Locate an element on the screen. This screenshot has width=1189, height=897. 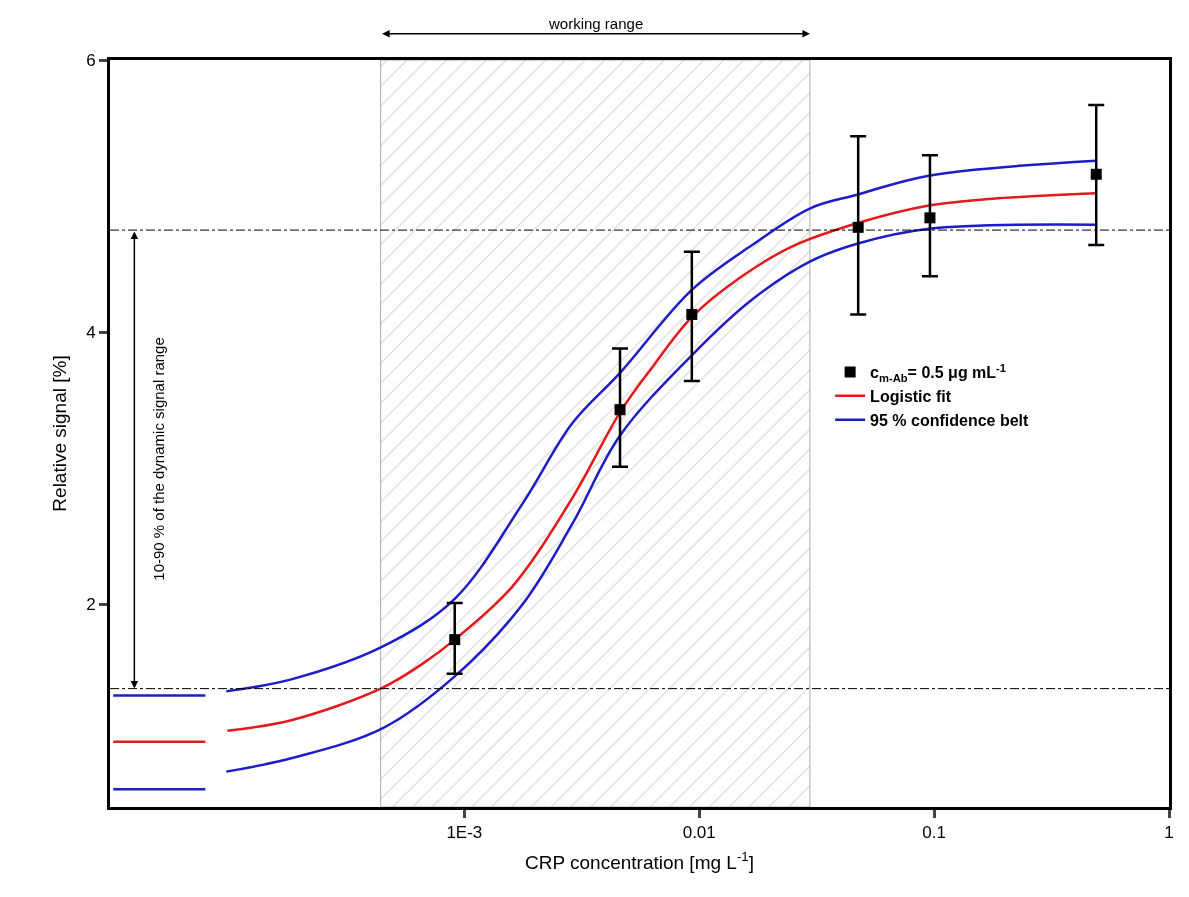
x-axis-title: CRP concentration [mg L$^{-1}$] is located at coordinates (639, 861).